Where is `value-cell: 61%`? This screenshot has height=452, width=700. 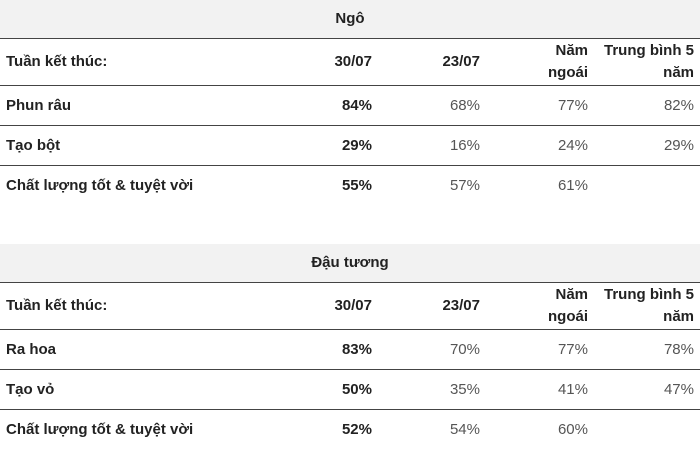 value-cell: 61% is located at coordinates (572, 185).